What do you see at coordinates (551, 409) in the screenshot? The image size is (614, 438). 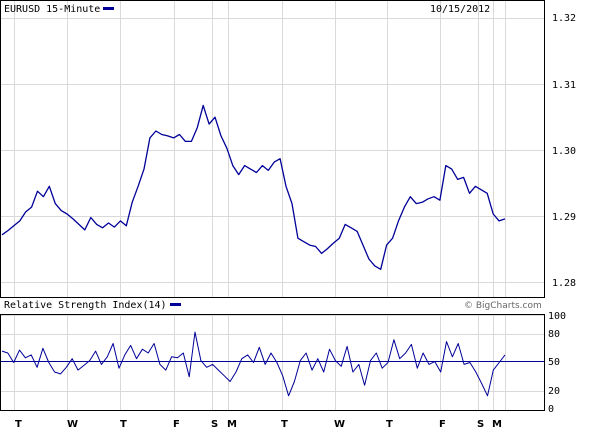 I see `rsi-y-tick: 0` at bounding box center [551, 409].